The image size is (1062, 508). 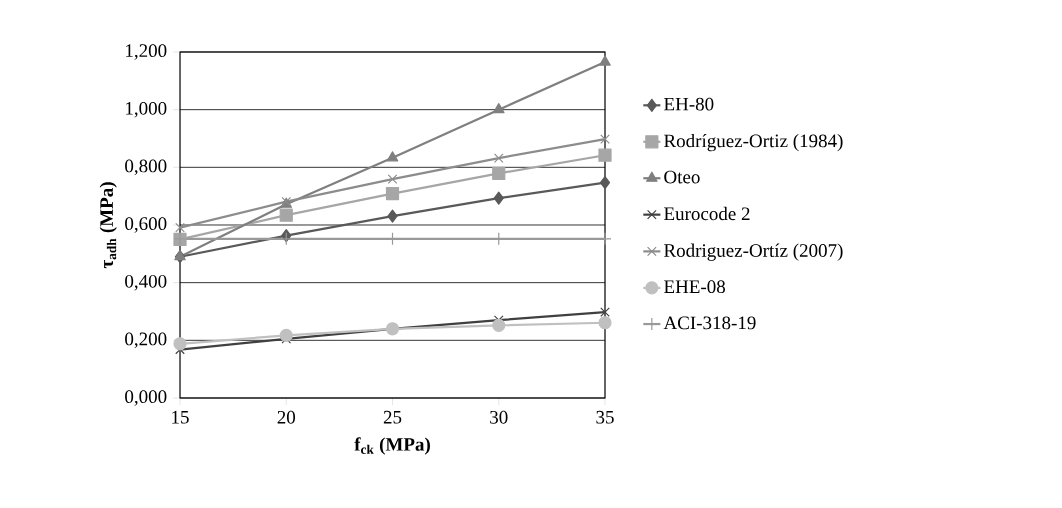 I want to click on x-axis-title: f$_{ck}$ (MPa), so click(x=392, y=446).